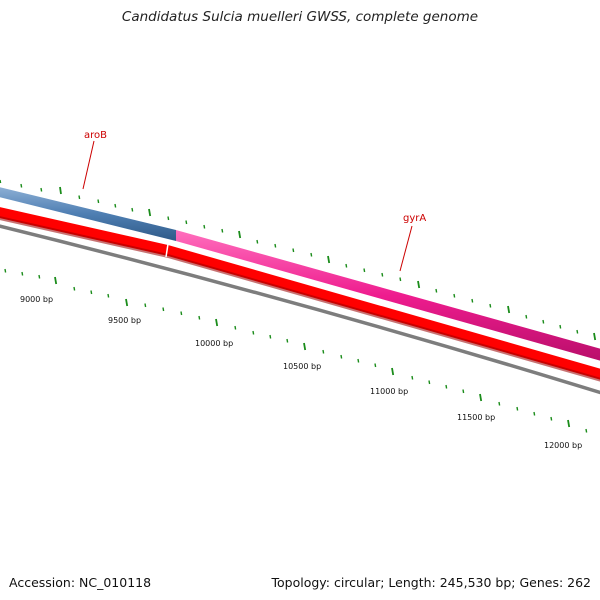 The image size is (600, 600). Describe the element at coordinates (414, 218) in the screenshot. I see `gene-label-gyrA: gyrA` at that location.